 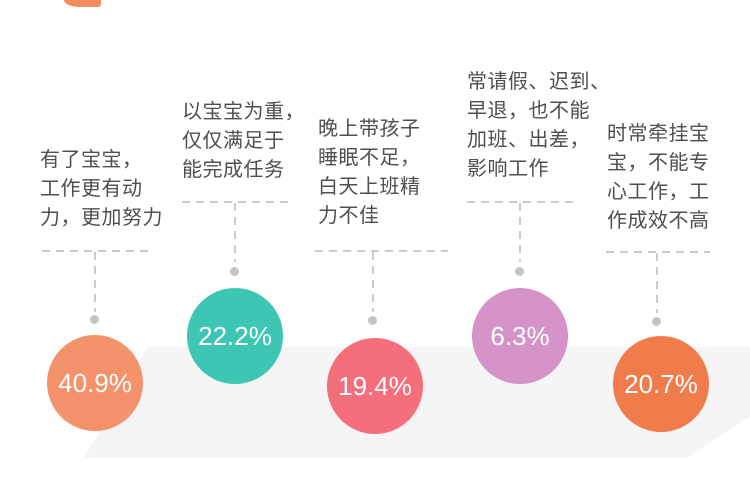 I want to click on stat-bubble-2: 22.2%, so click(x=235, y=336).